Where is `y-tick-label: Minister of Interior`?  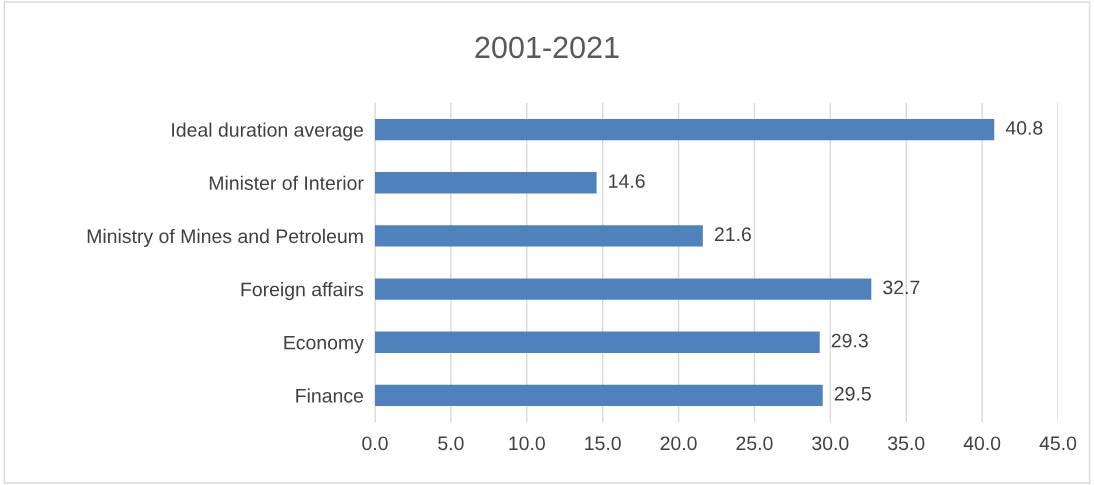 y-tick-label: Minister of Interior is located at coordinates (286, 182).